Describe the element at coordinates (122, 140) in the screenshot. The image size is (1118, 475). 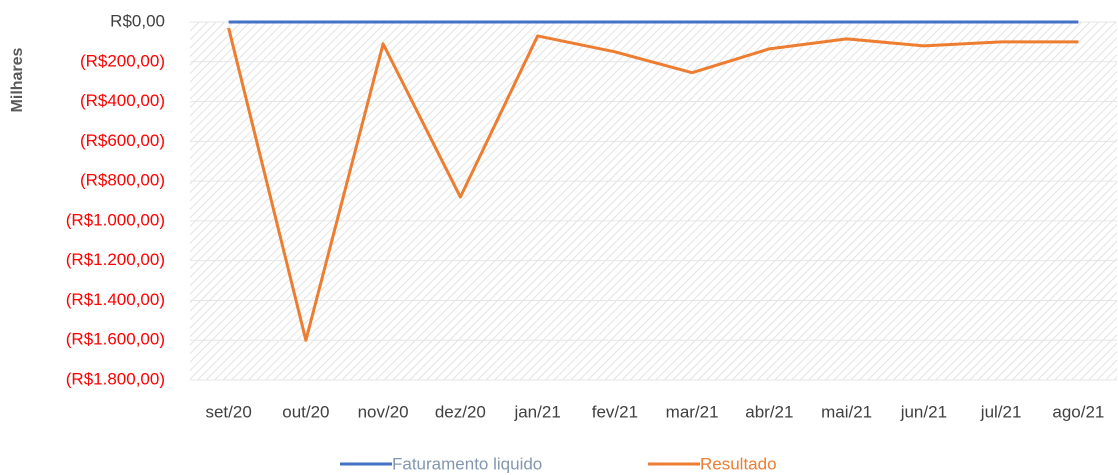
I see `y-tick-label: (R$600,00)` at that location.